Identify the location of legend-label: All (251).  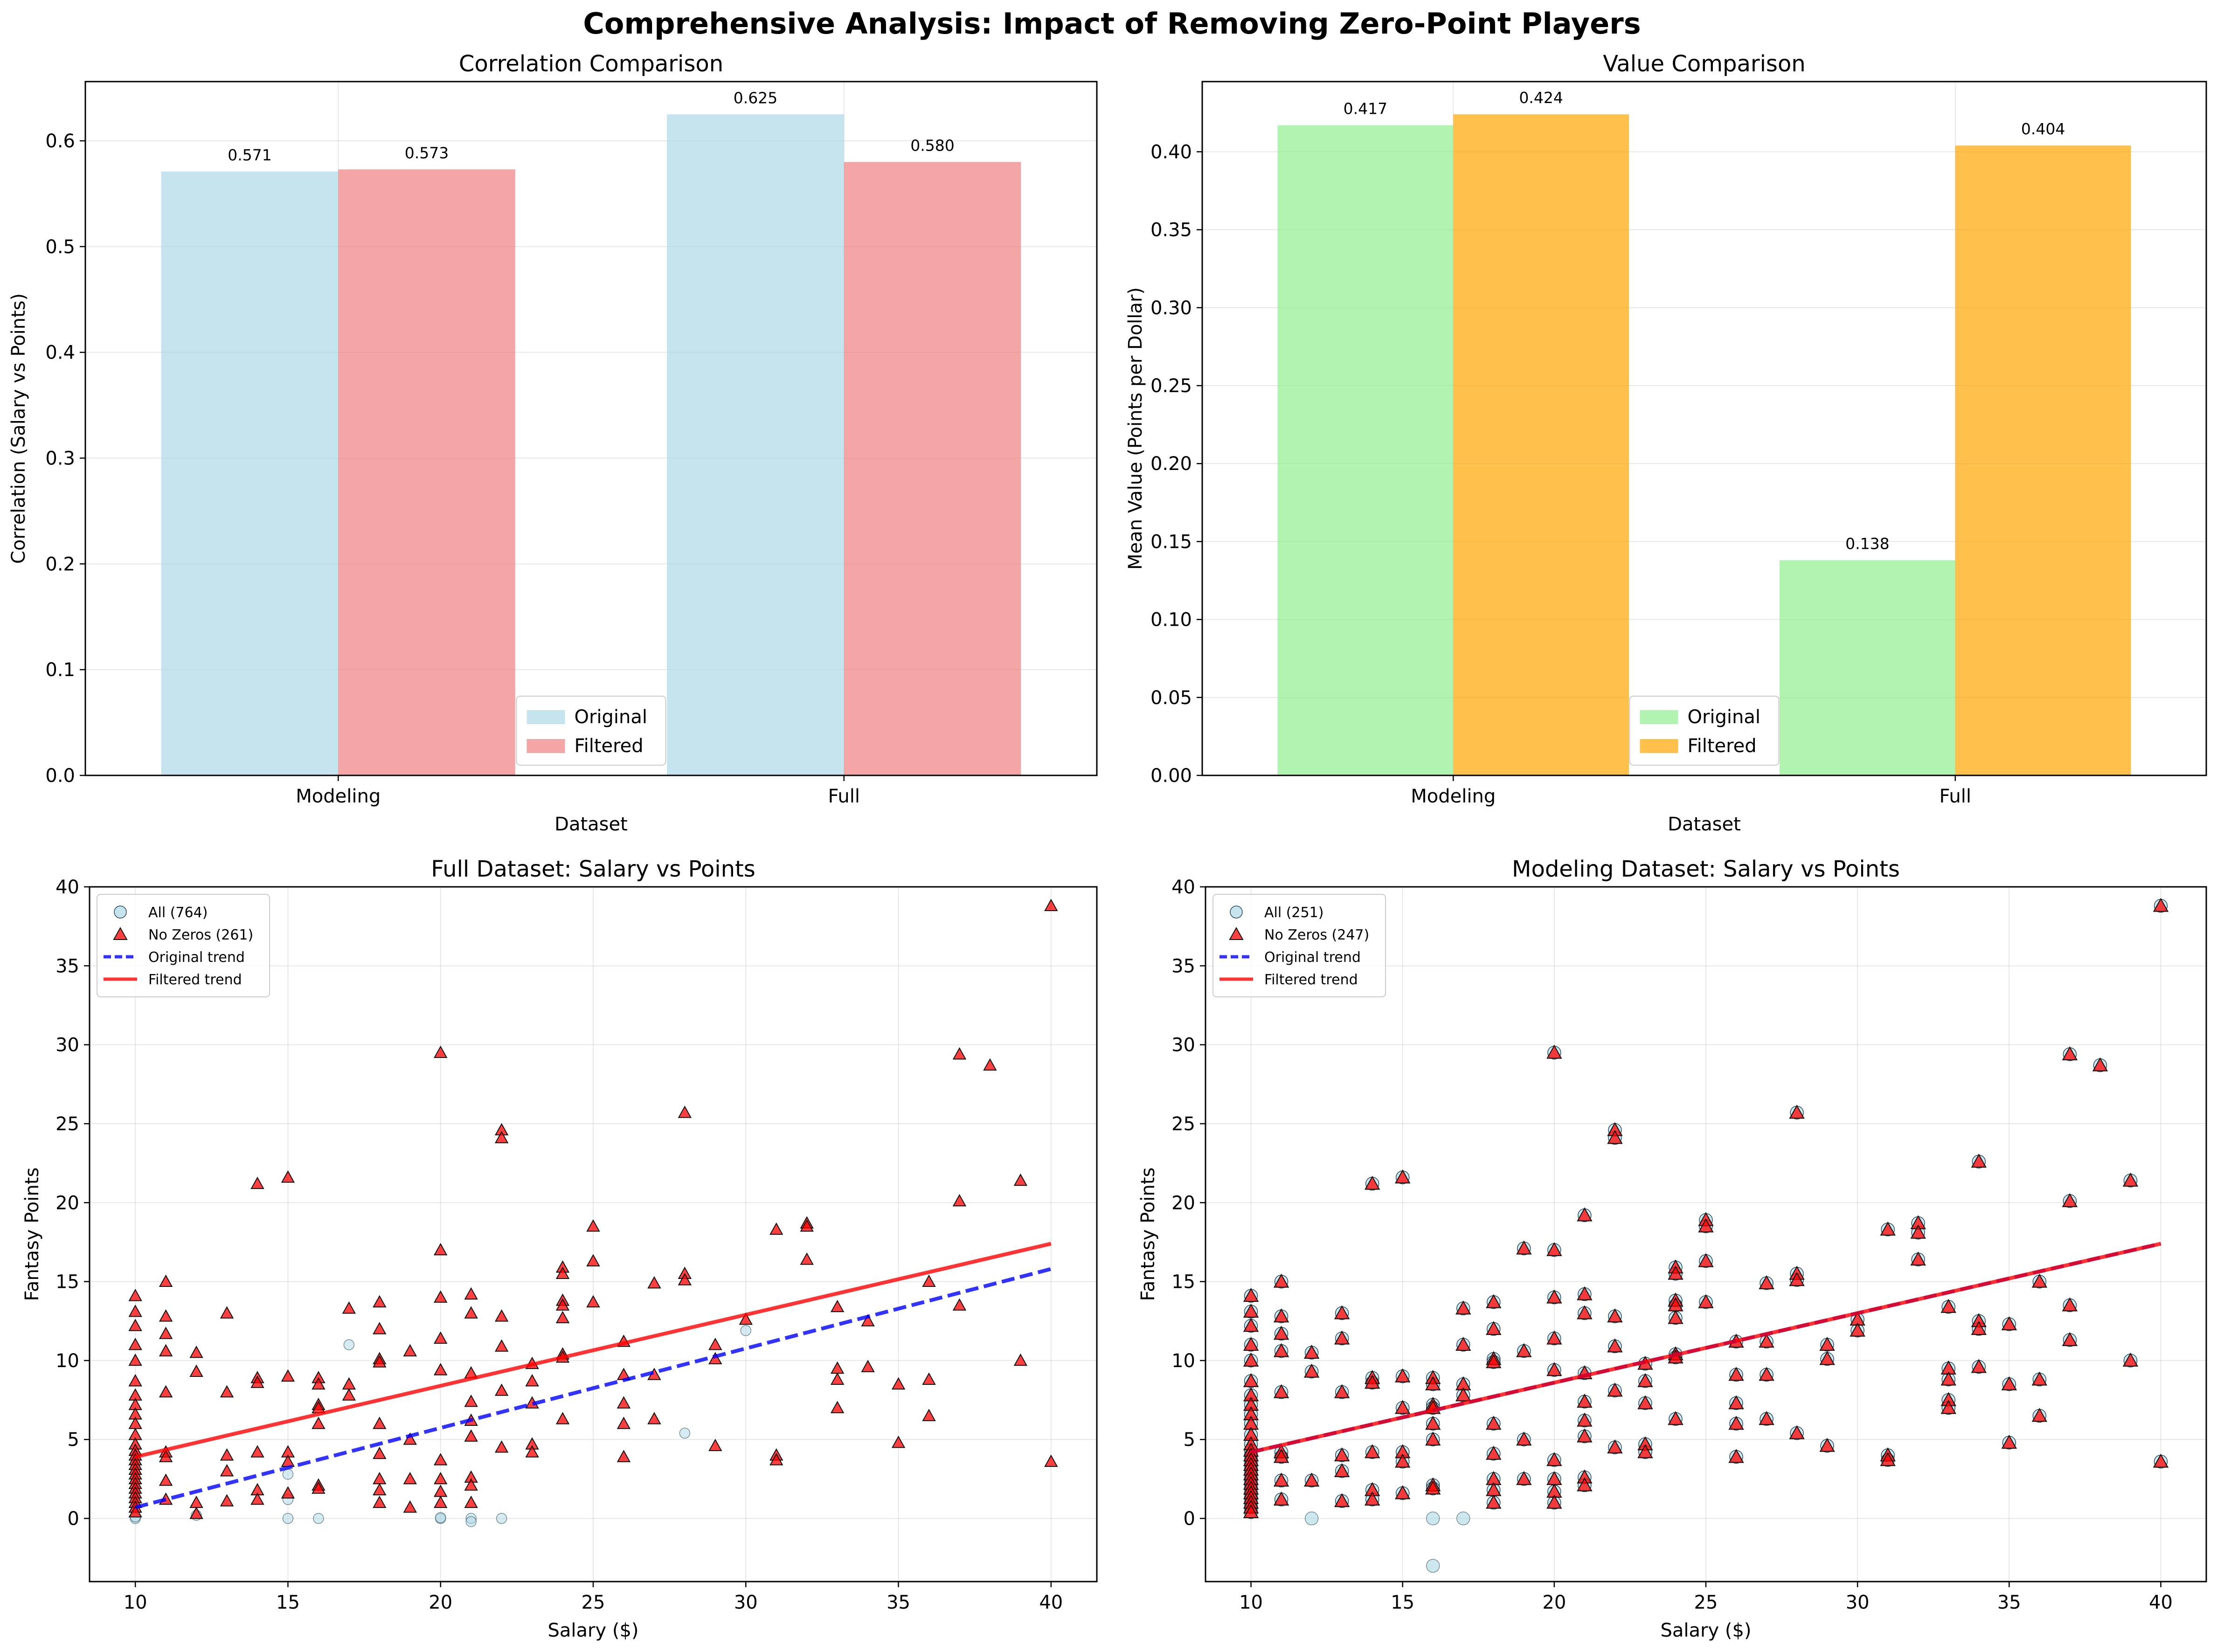
(1293, 913).